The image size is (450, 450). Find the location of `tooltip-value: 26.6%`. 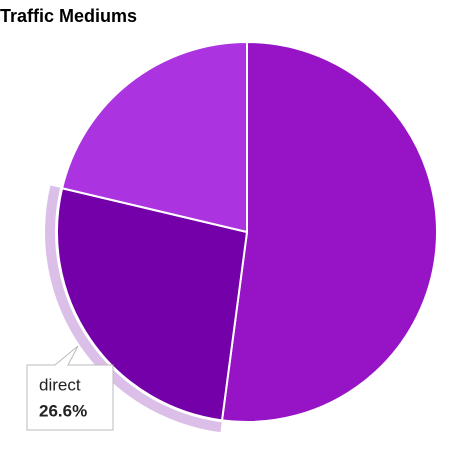

tooltip-value: 26.6% is located at coordinates (63, 410).